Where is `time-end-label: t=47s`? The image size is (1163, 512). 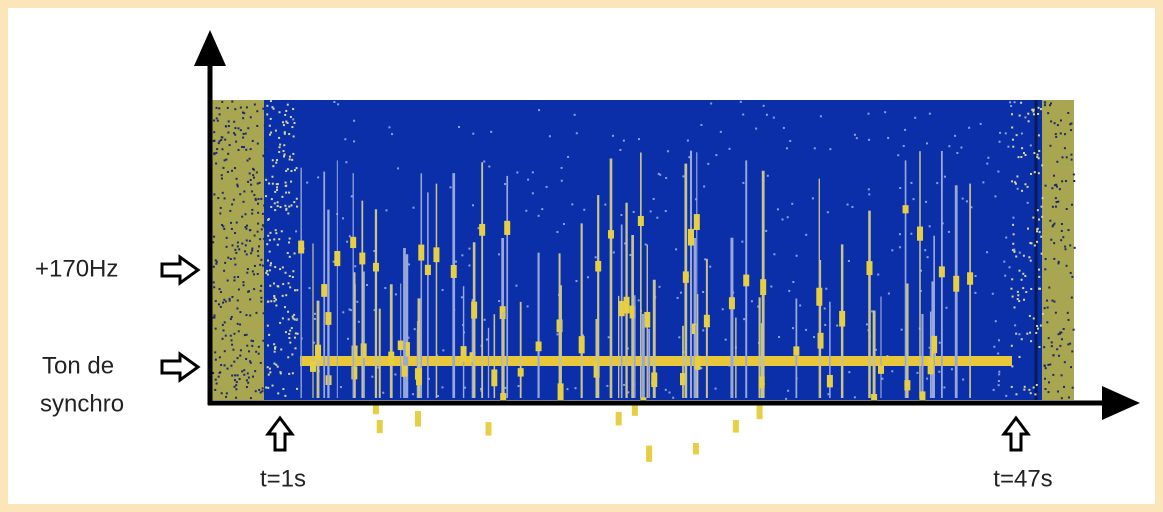
time-end-label: t=47s is located at coordinates (1022, 478).